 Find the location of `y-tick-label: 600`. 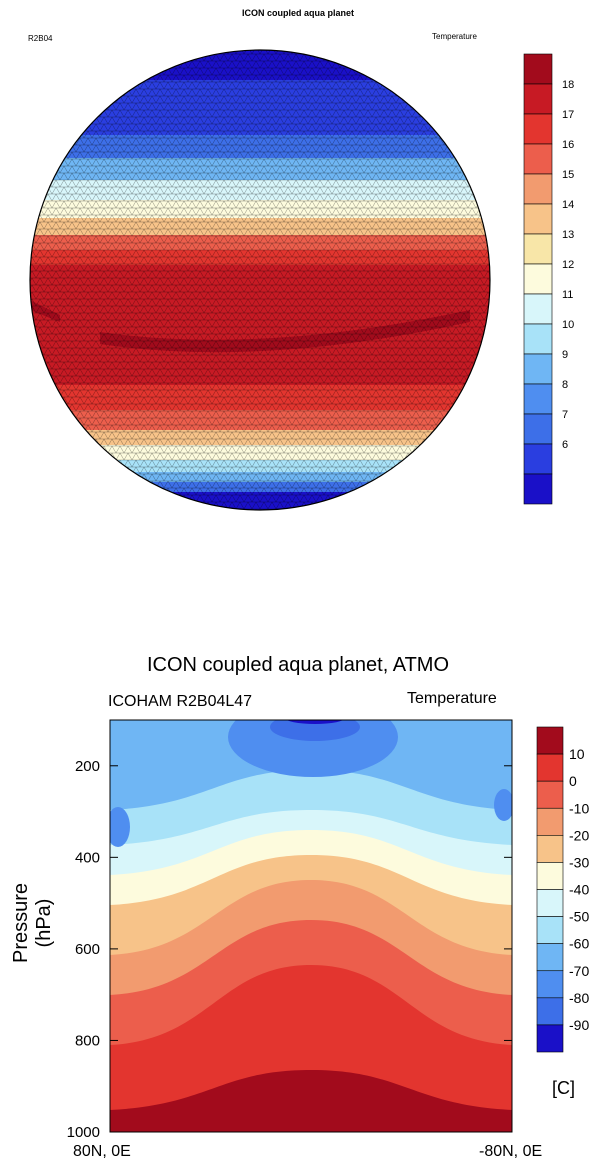

y-tick-label: 600 is located at coordinates (87, 949).